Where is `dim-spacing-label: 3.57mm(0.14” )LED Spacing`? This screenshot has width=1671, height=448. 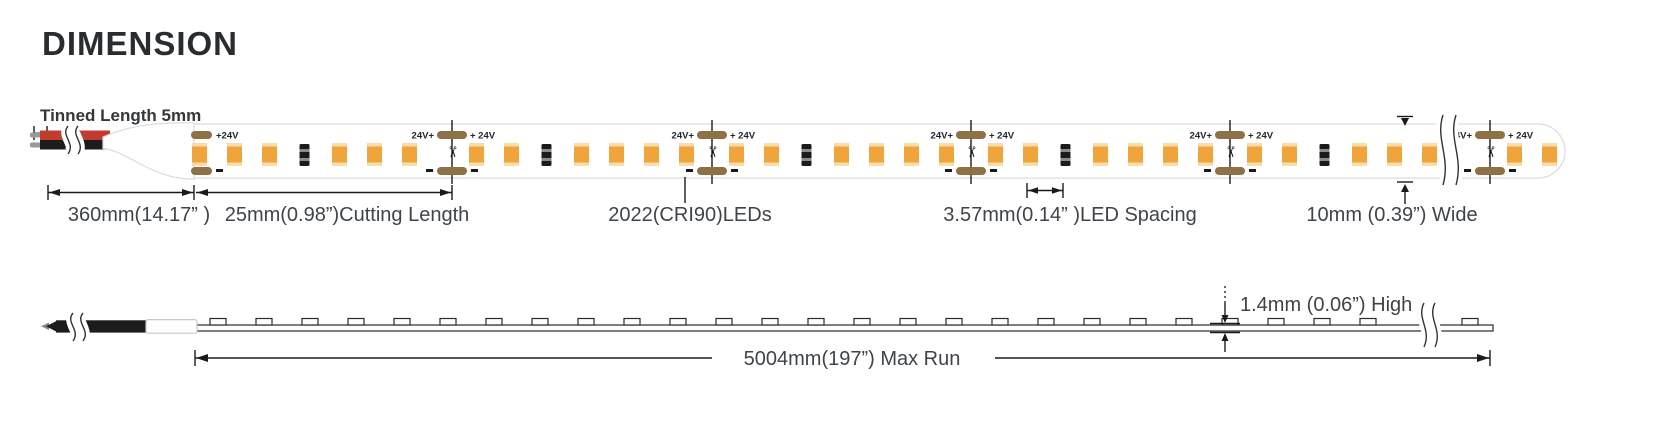 dim-spacing-label: 3.57mm(0.14” )LED Spacing is located at coordinates (1069, 215).